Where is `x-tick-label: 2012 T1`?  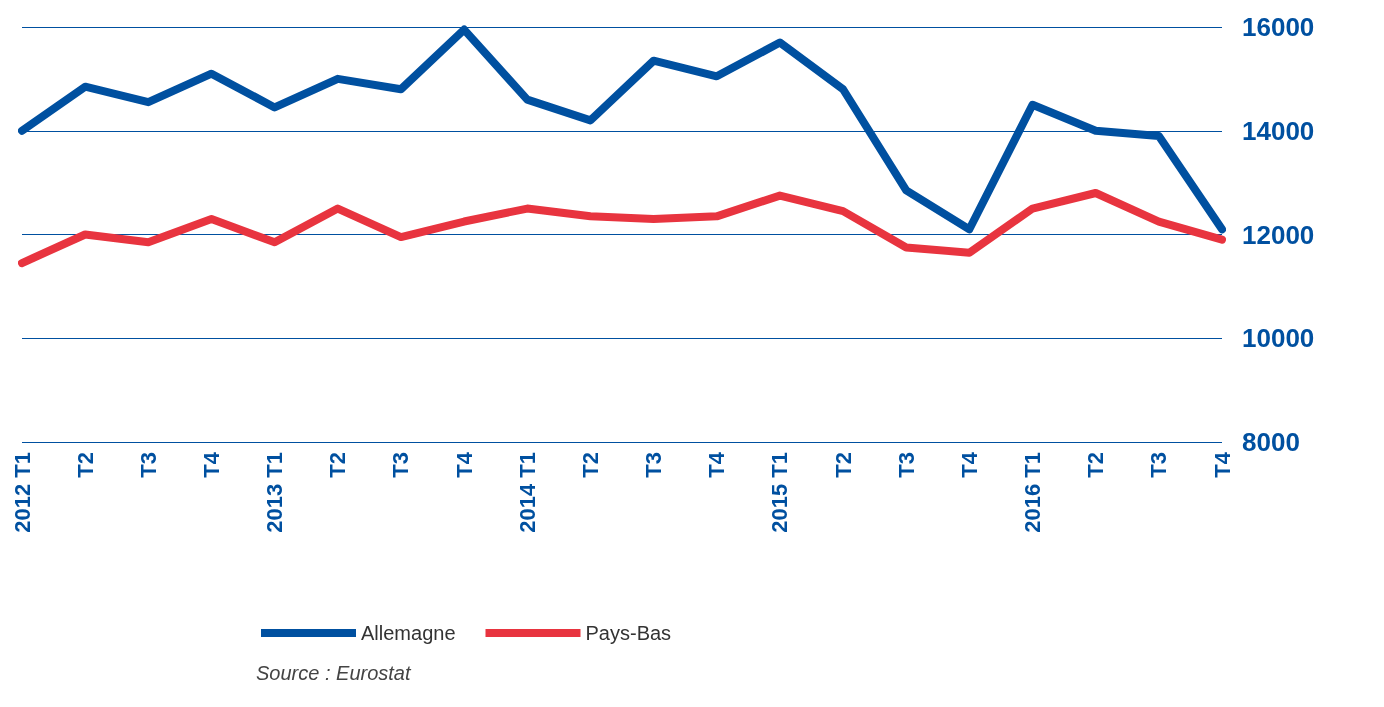 x-tick-label: 2012 T1 is located at coordinates (22, 492).